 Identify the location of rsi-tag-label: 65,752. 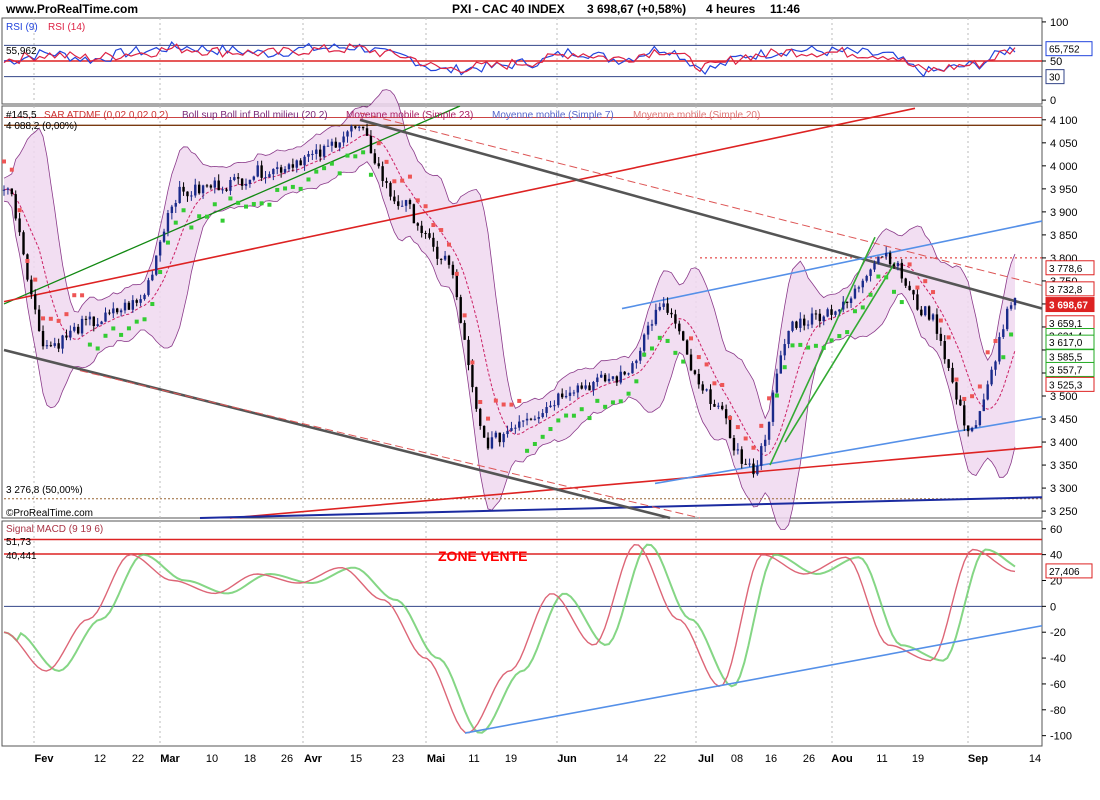
(1064, 50).